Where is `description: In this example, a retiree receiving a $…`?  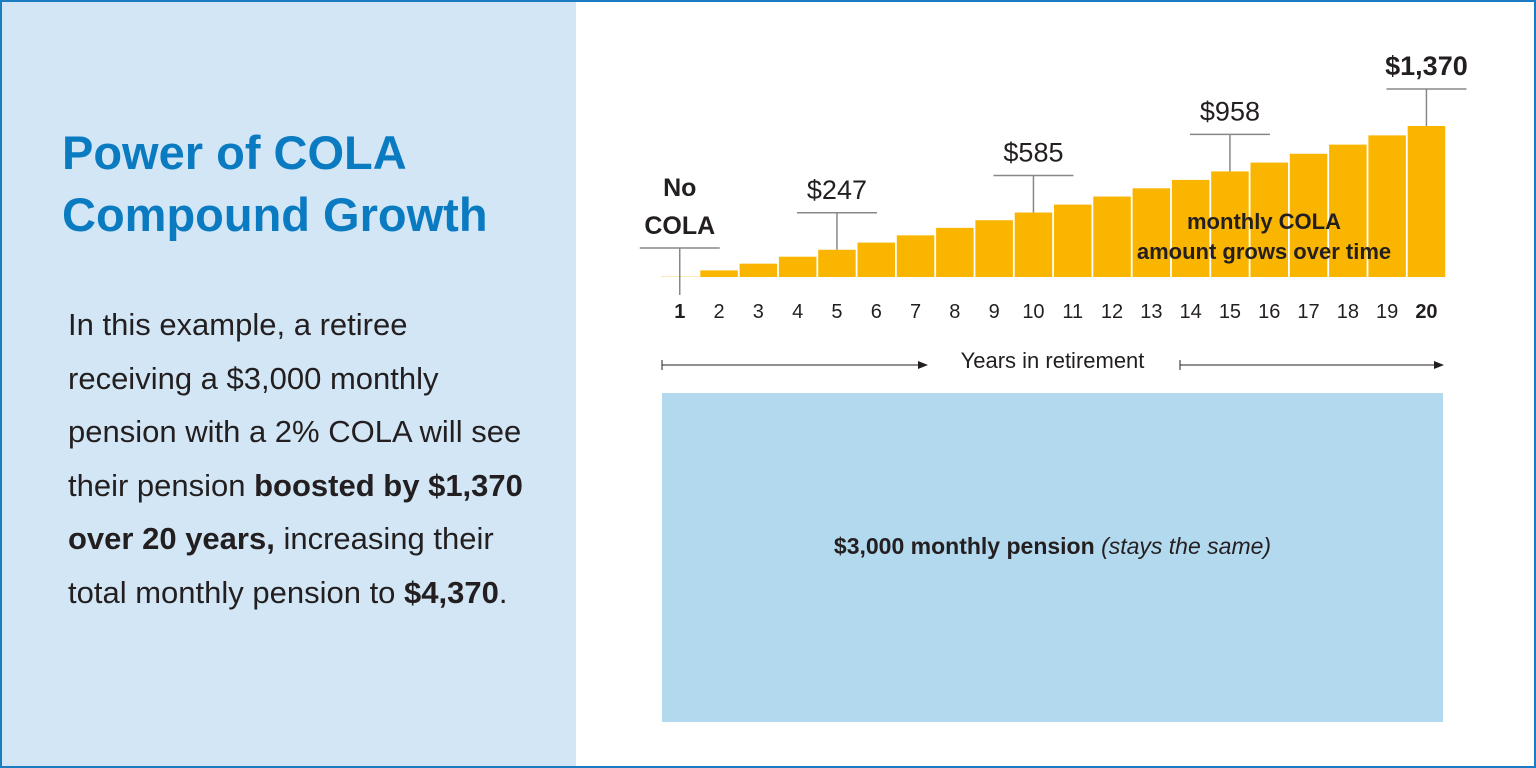
description: In this example, a retiree receiving a $… is located at coordinates (303, 458).